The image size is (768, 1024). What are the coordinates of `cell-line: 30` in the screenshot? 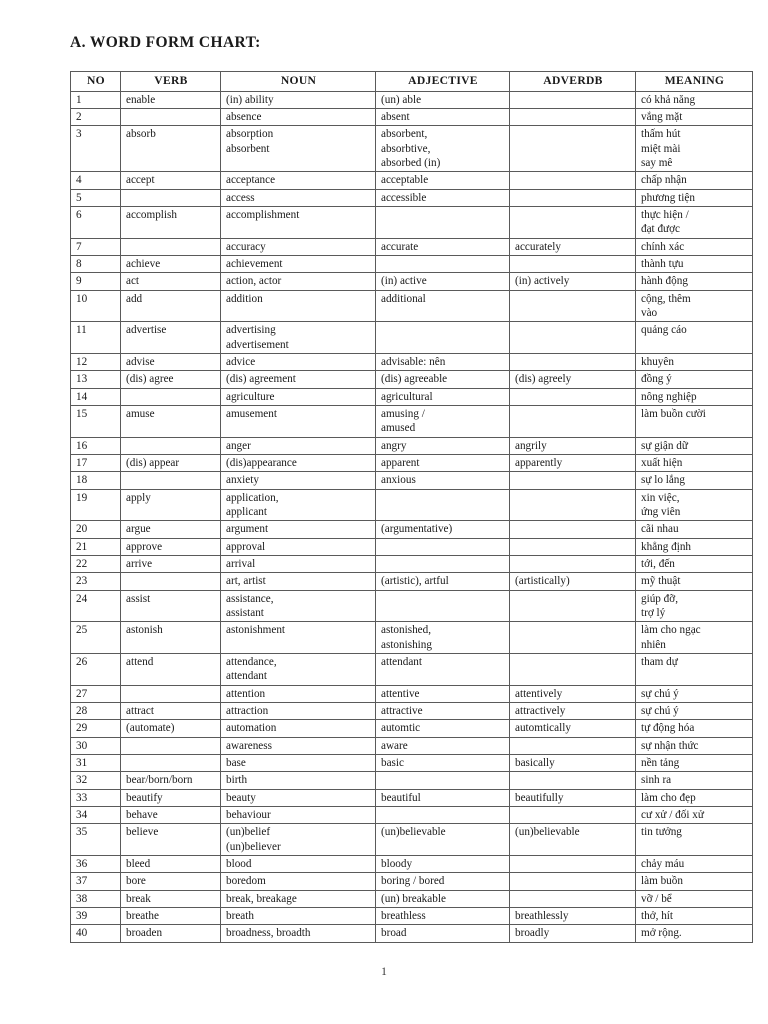 It's located at (82, 745).